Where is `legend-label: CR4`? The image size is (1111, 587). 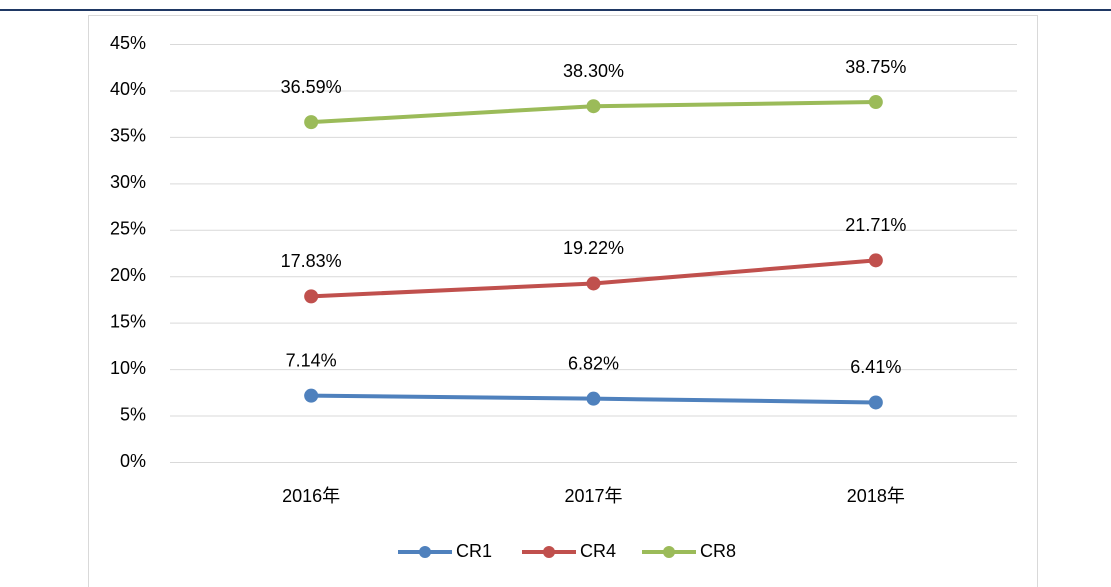 legend-label: CR4 is located at coordinates (598, 551).